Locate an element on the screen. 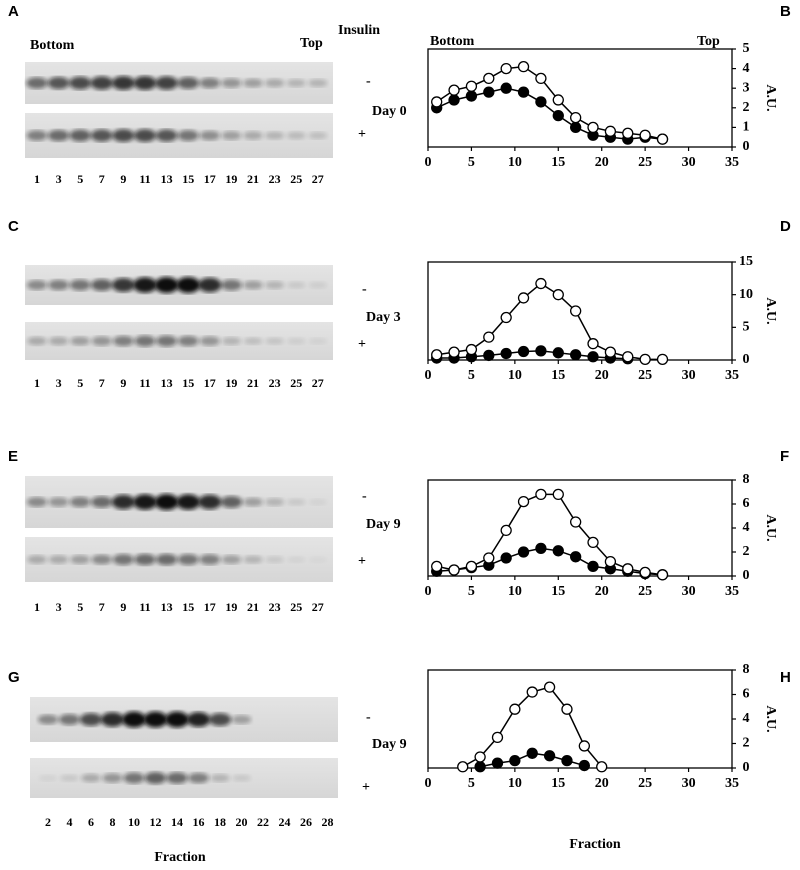 The image size is (800, 870). lane-label: 28 is located at coordinates (328, 822).